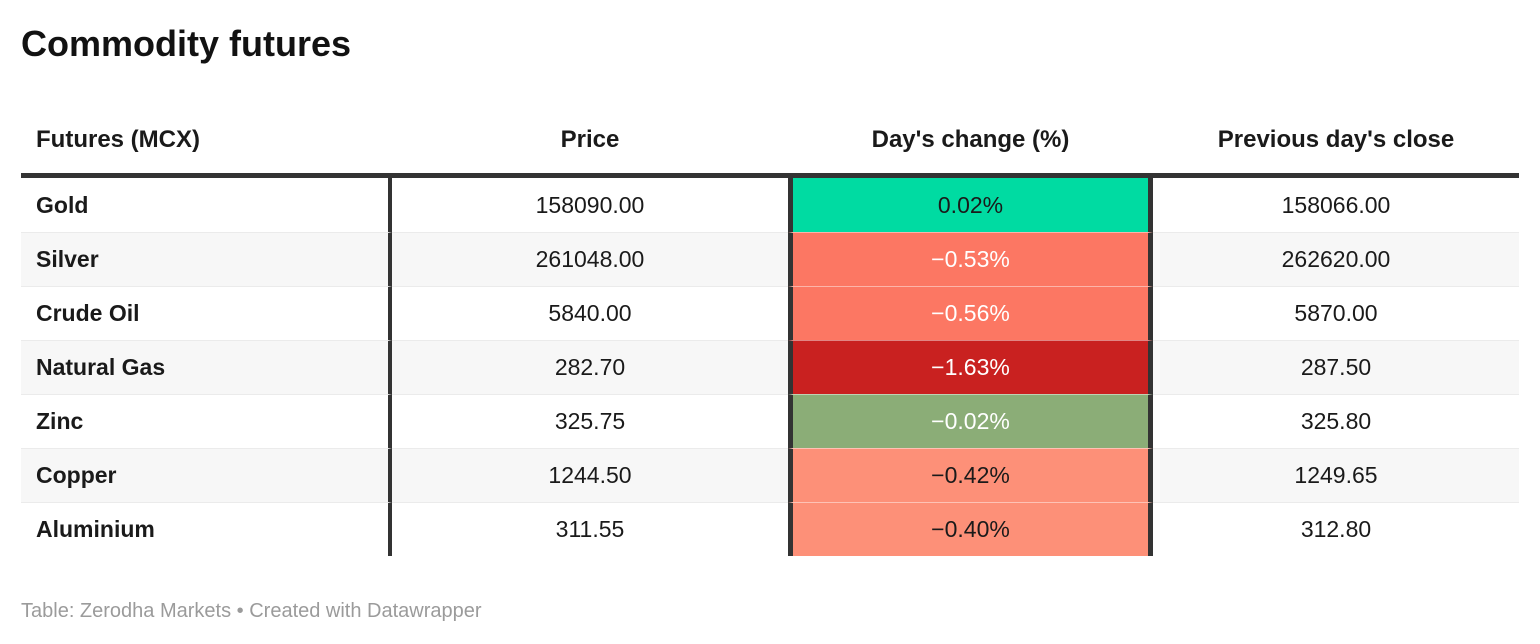  I want to click on column-header-day-change: Day's change (%), so click(970, 152).